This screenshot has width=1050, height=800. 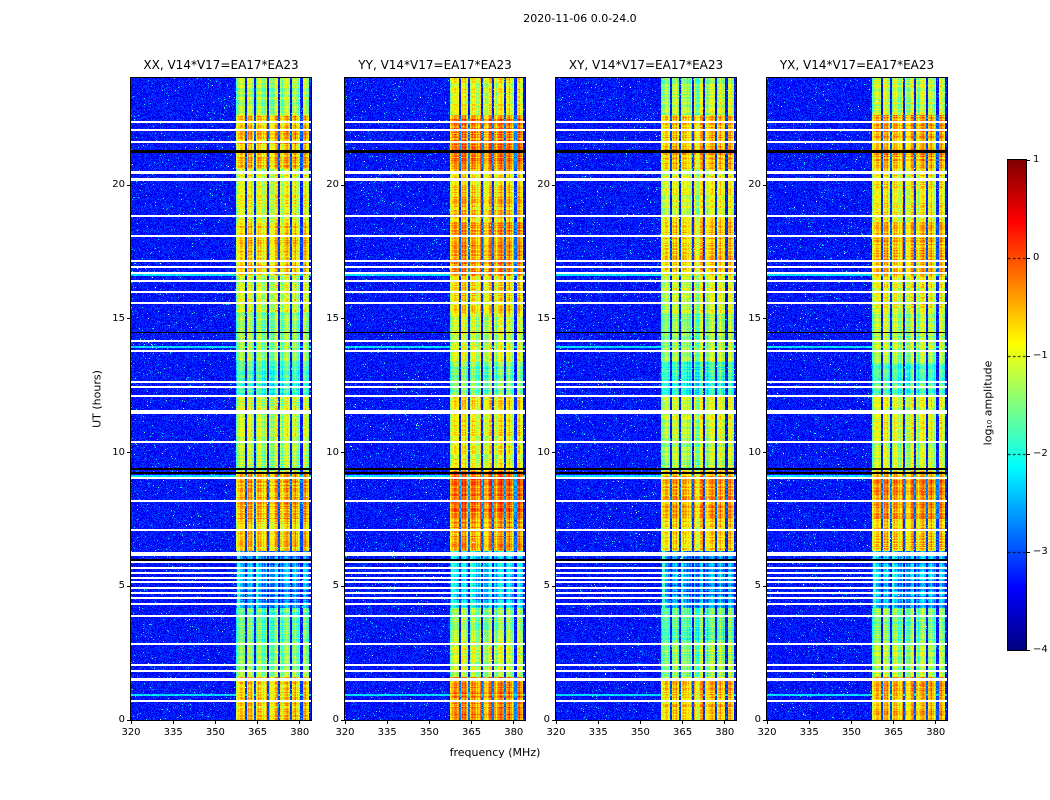 What do you see at coordinates (580, 18) in the screenshot?
I see `figure-title: 2020-11-06 0.0-24.0` at bounding box center [580, 18].